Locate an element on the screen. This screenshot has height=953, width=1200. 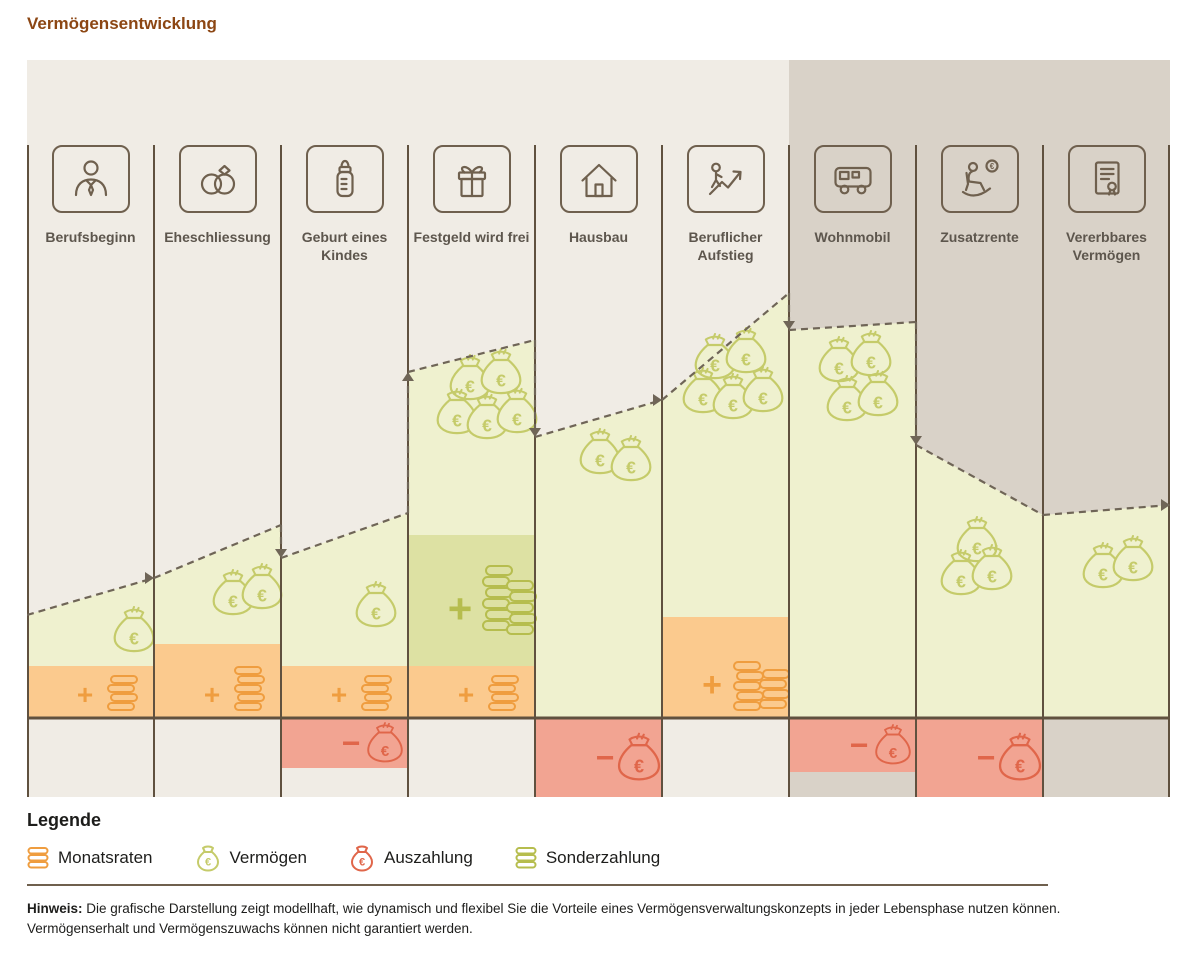
career-rise-icon is located at coordinates (725, 179).